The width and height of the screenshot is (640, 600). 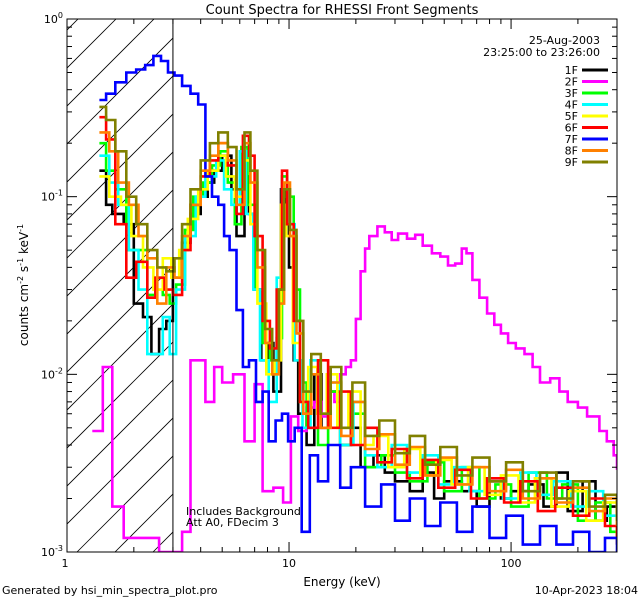 What do you see at coordinates (511, 563) in the screenshot?
I see `x-tick-label: 100` at bounding box center [511, 563].